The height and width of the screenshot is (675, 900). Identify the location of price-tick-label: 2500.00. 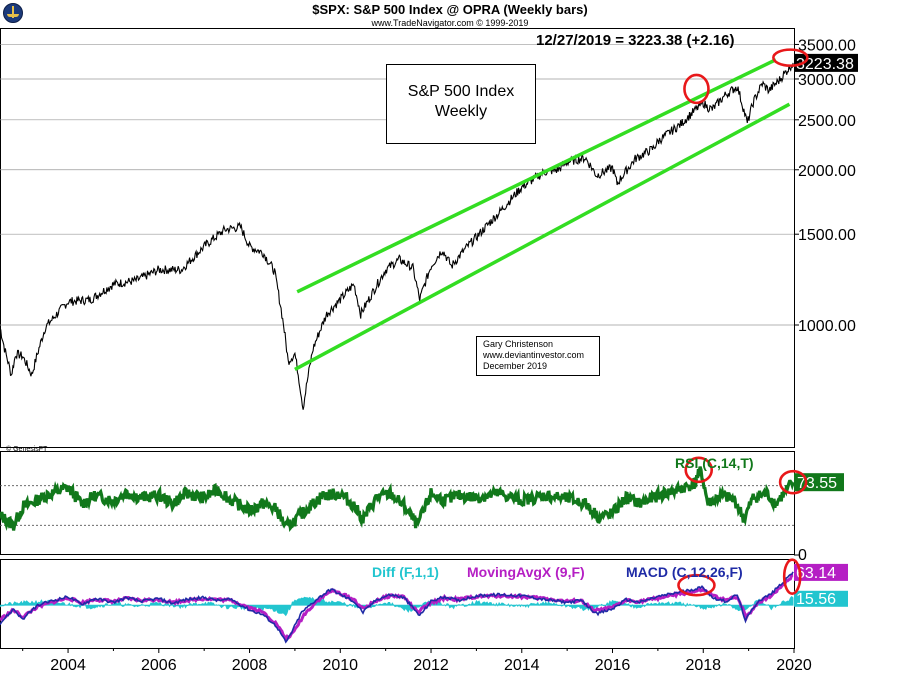
(827, 121).